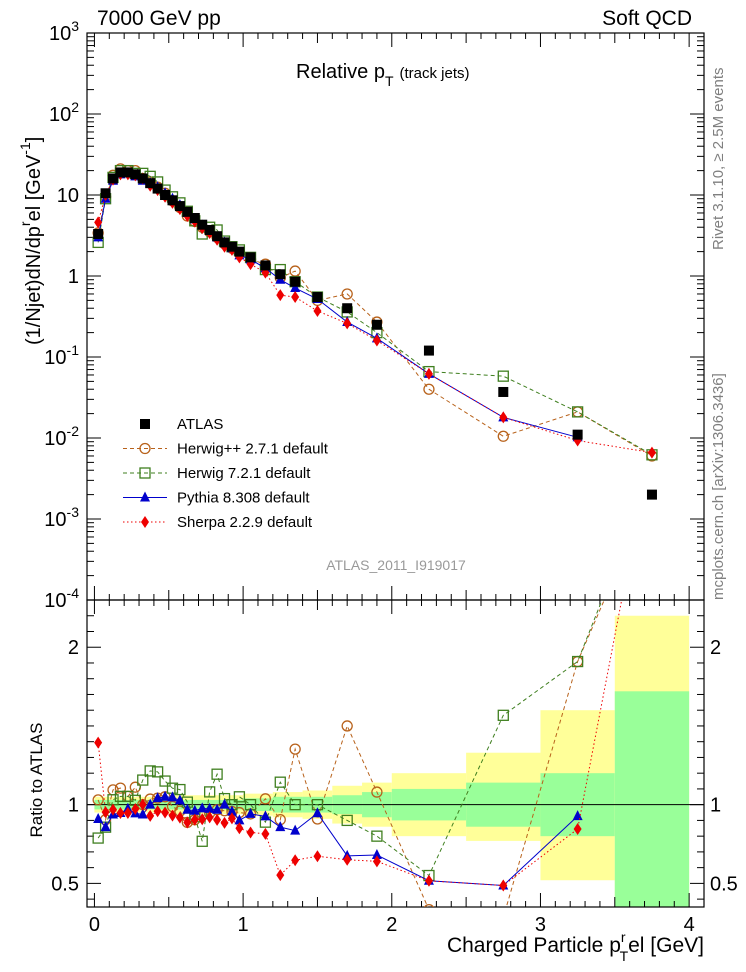  I want to click on ytick-label: 10⁻⁴, so click(61, 598).